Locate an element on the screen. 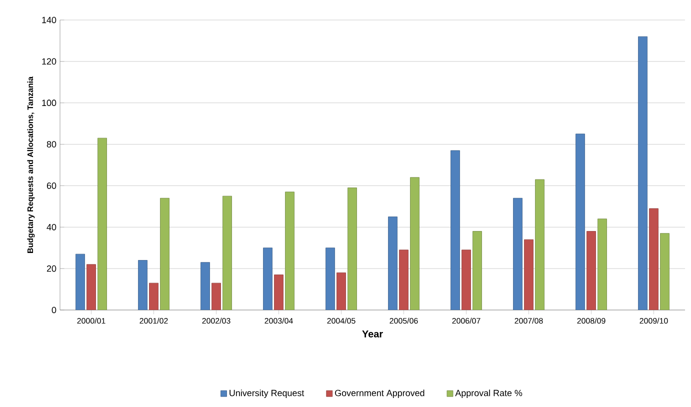 The image size is (691, 407). y-tick-label: 80 is located at coordinates (51, 144).